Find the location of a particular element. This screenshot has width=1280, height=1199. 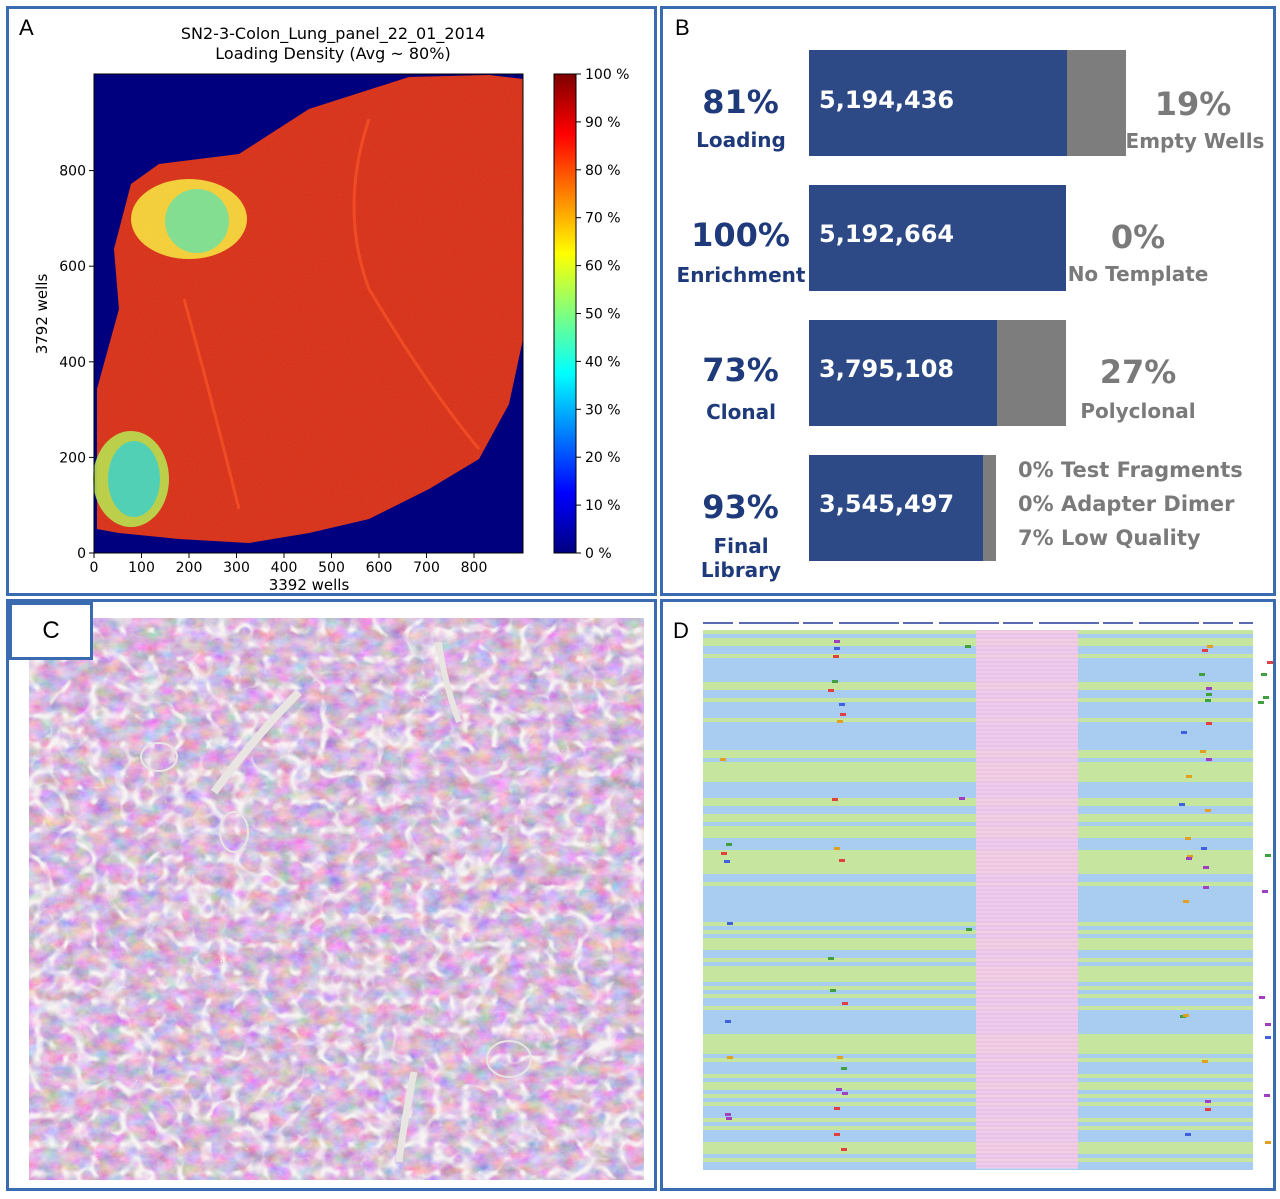

panel-a-label: A is located at coordinates (26, 27).